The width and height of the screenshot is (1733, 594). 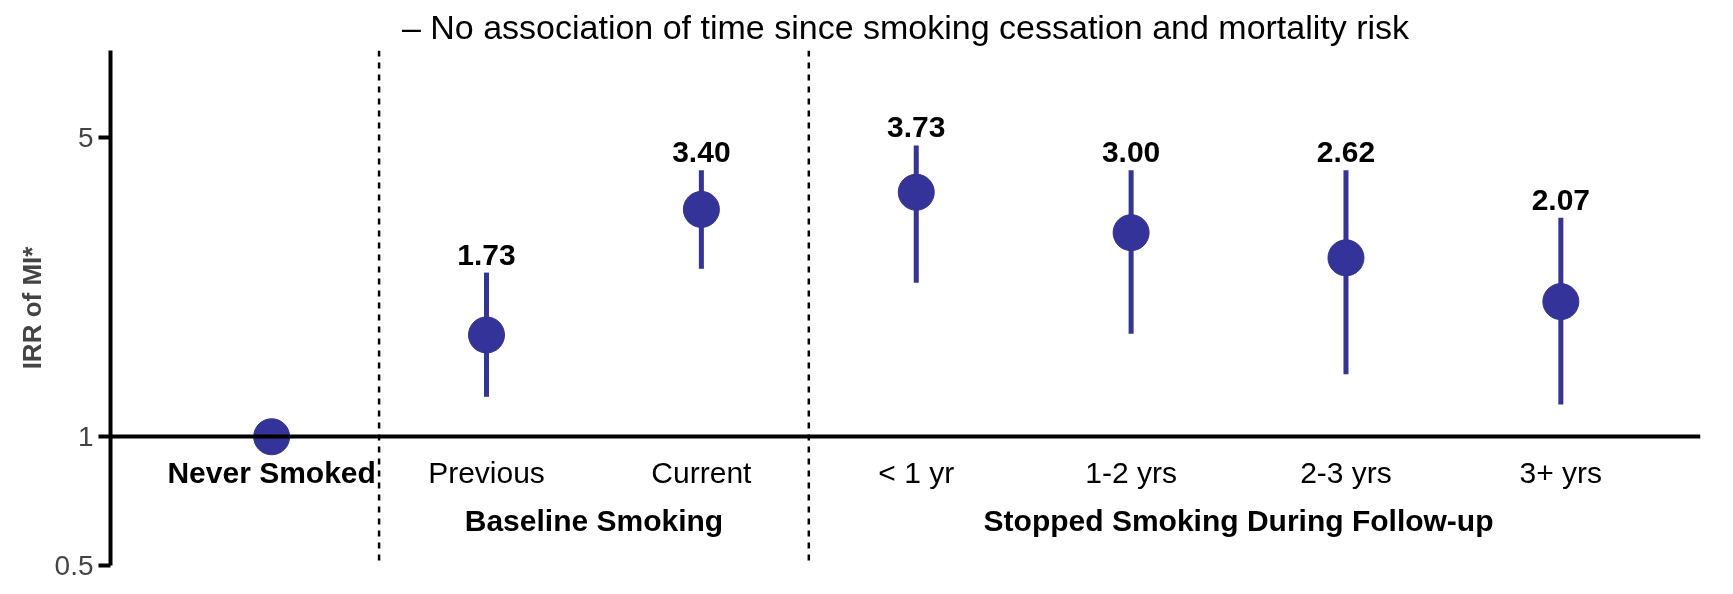 What do you see at coordinates (1131, 473) in the screenshot?
I see `x-tick-label: 1-2 yrs` at bounding box center [1131, 473].